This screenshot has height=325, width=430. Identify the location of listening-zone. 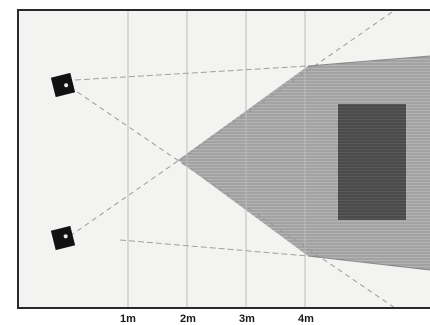
(372, 162).